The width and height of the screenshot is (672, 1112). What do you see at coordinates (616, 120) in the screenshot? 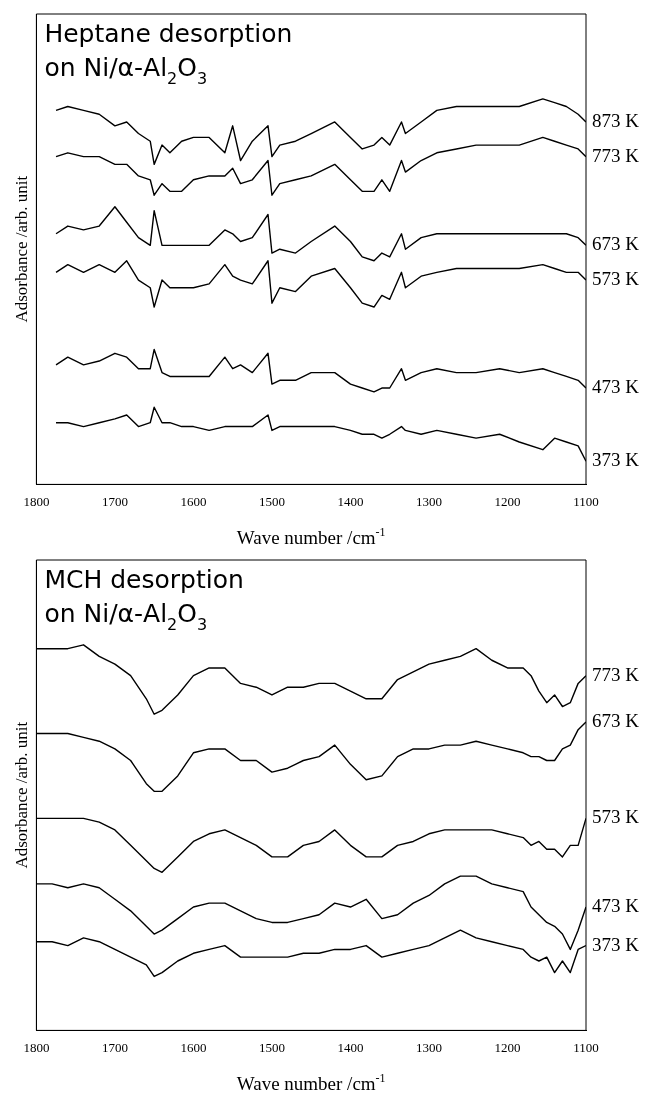
I see `series-label: 873 K` at bounding box center [616, 120].